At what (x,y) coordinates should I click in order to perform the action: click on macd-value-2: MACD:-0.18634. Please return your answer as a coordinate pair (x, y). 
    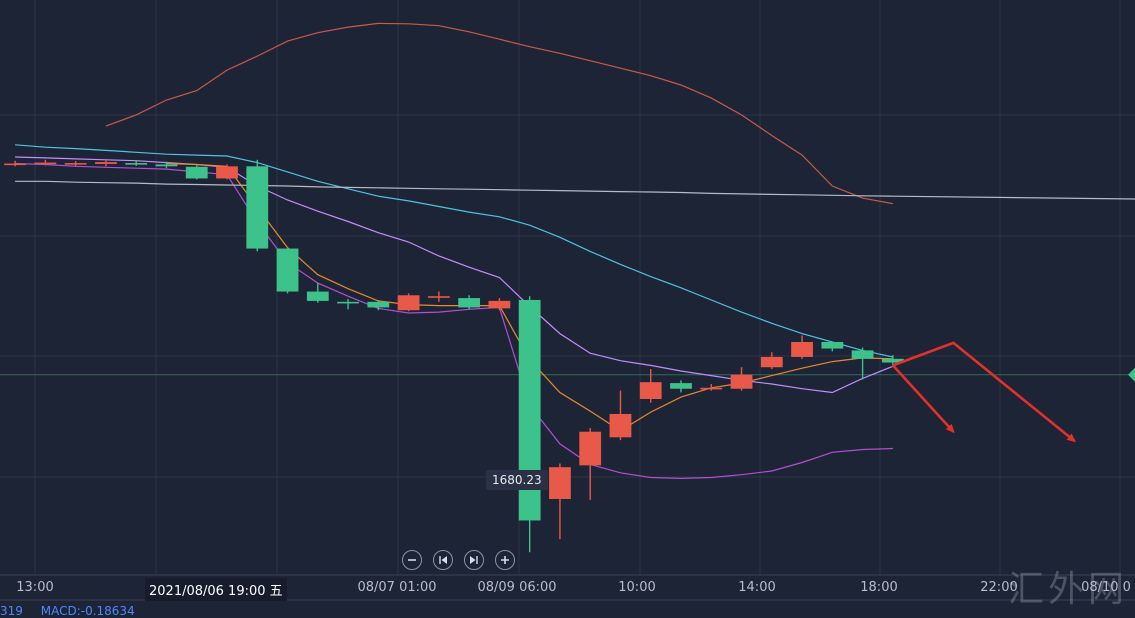
    Looking at the image, I should click on (87, 611).